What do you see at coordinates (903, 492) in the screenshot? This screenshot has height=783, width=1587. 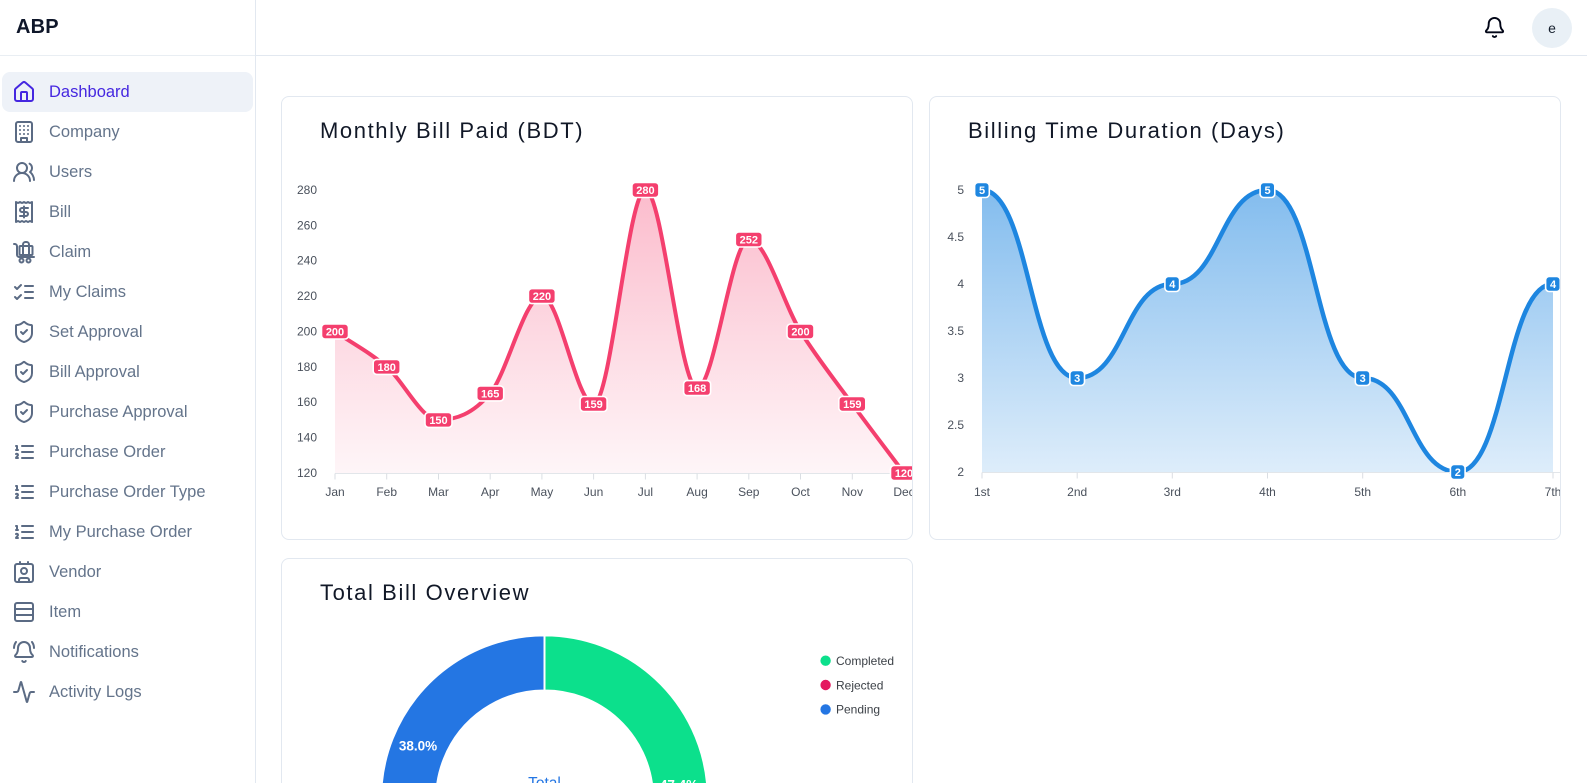 I see `svg-text: Dec` at bounding box center [903, 492].